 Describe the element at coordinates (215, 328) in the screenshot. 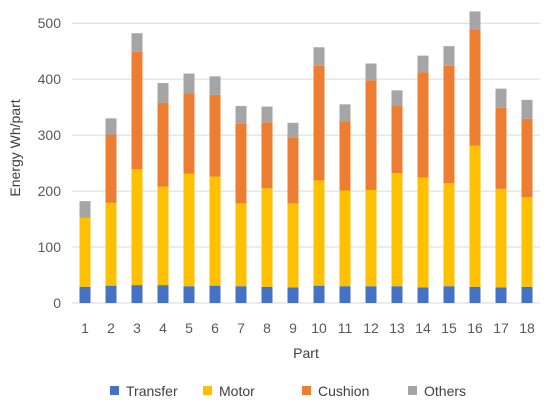

I see `x-tick-label: 6` at that location.